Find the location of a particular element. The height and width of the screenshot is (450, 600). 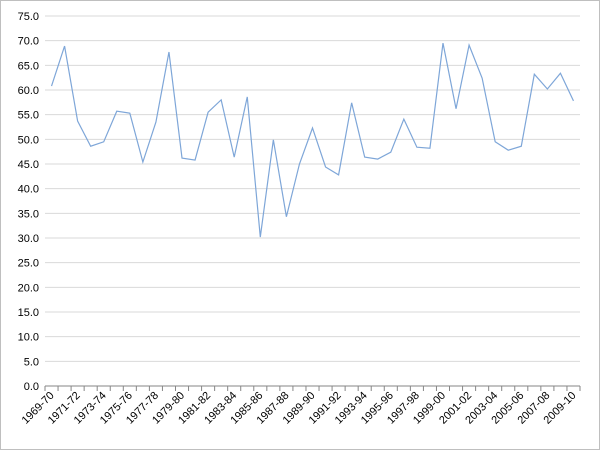

y-tick-label: 30.0 is located at coordinates (28, 239).